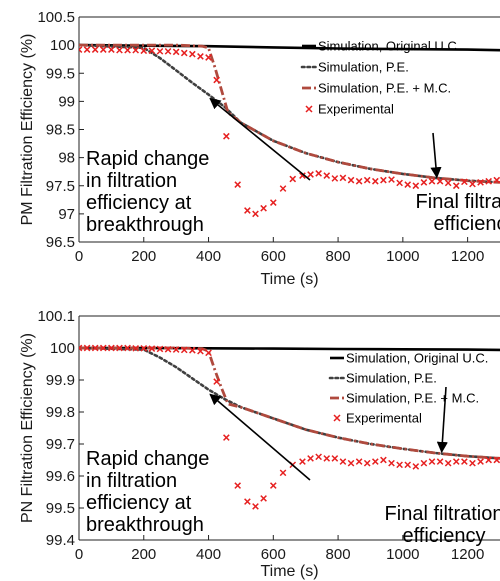  I want to click on chart1-xtick-label: 0, so click(79, 256).